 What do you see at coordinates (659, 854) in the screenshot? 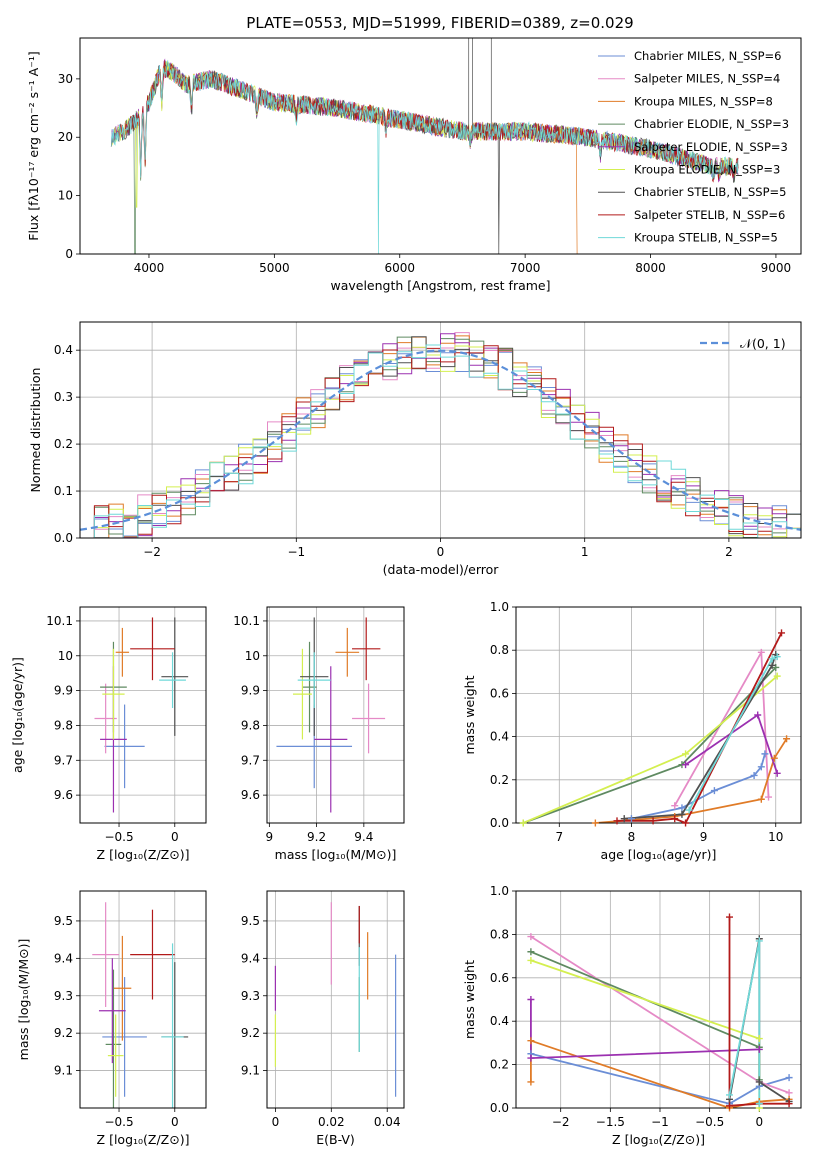
I see `x-axis-label: age [log₁₀(age/yr)]` at bounding box center [659, 854].